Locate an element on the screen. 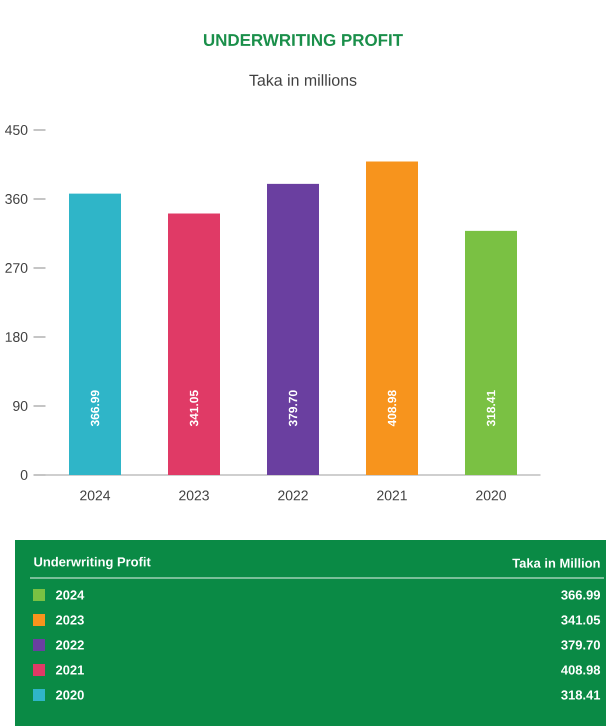 Image resolution: width=606 pixels, height=726 pixels. x-tick-label: 2021 is located at coordinates (392, 495).